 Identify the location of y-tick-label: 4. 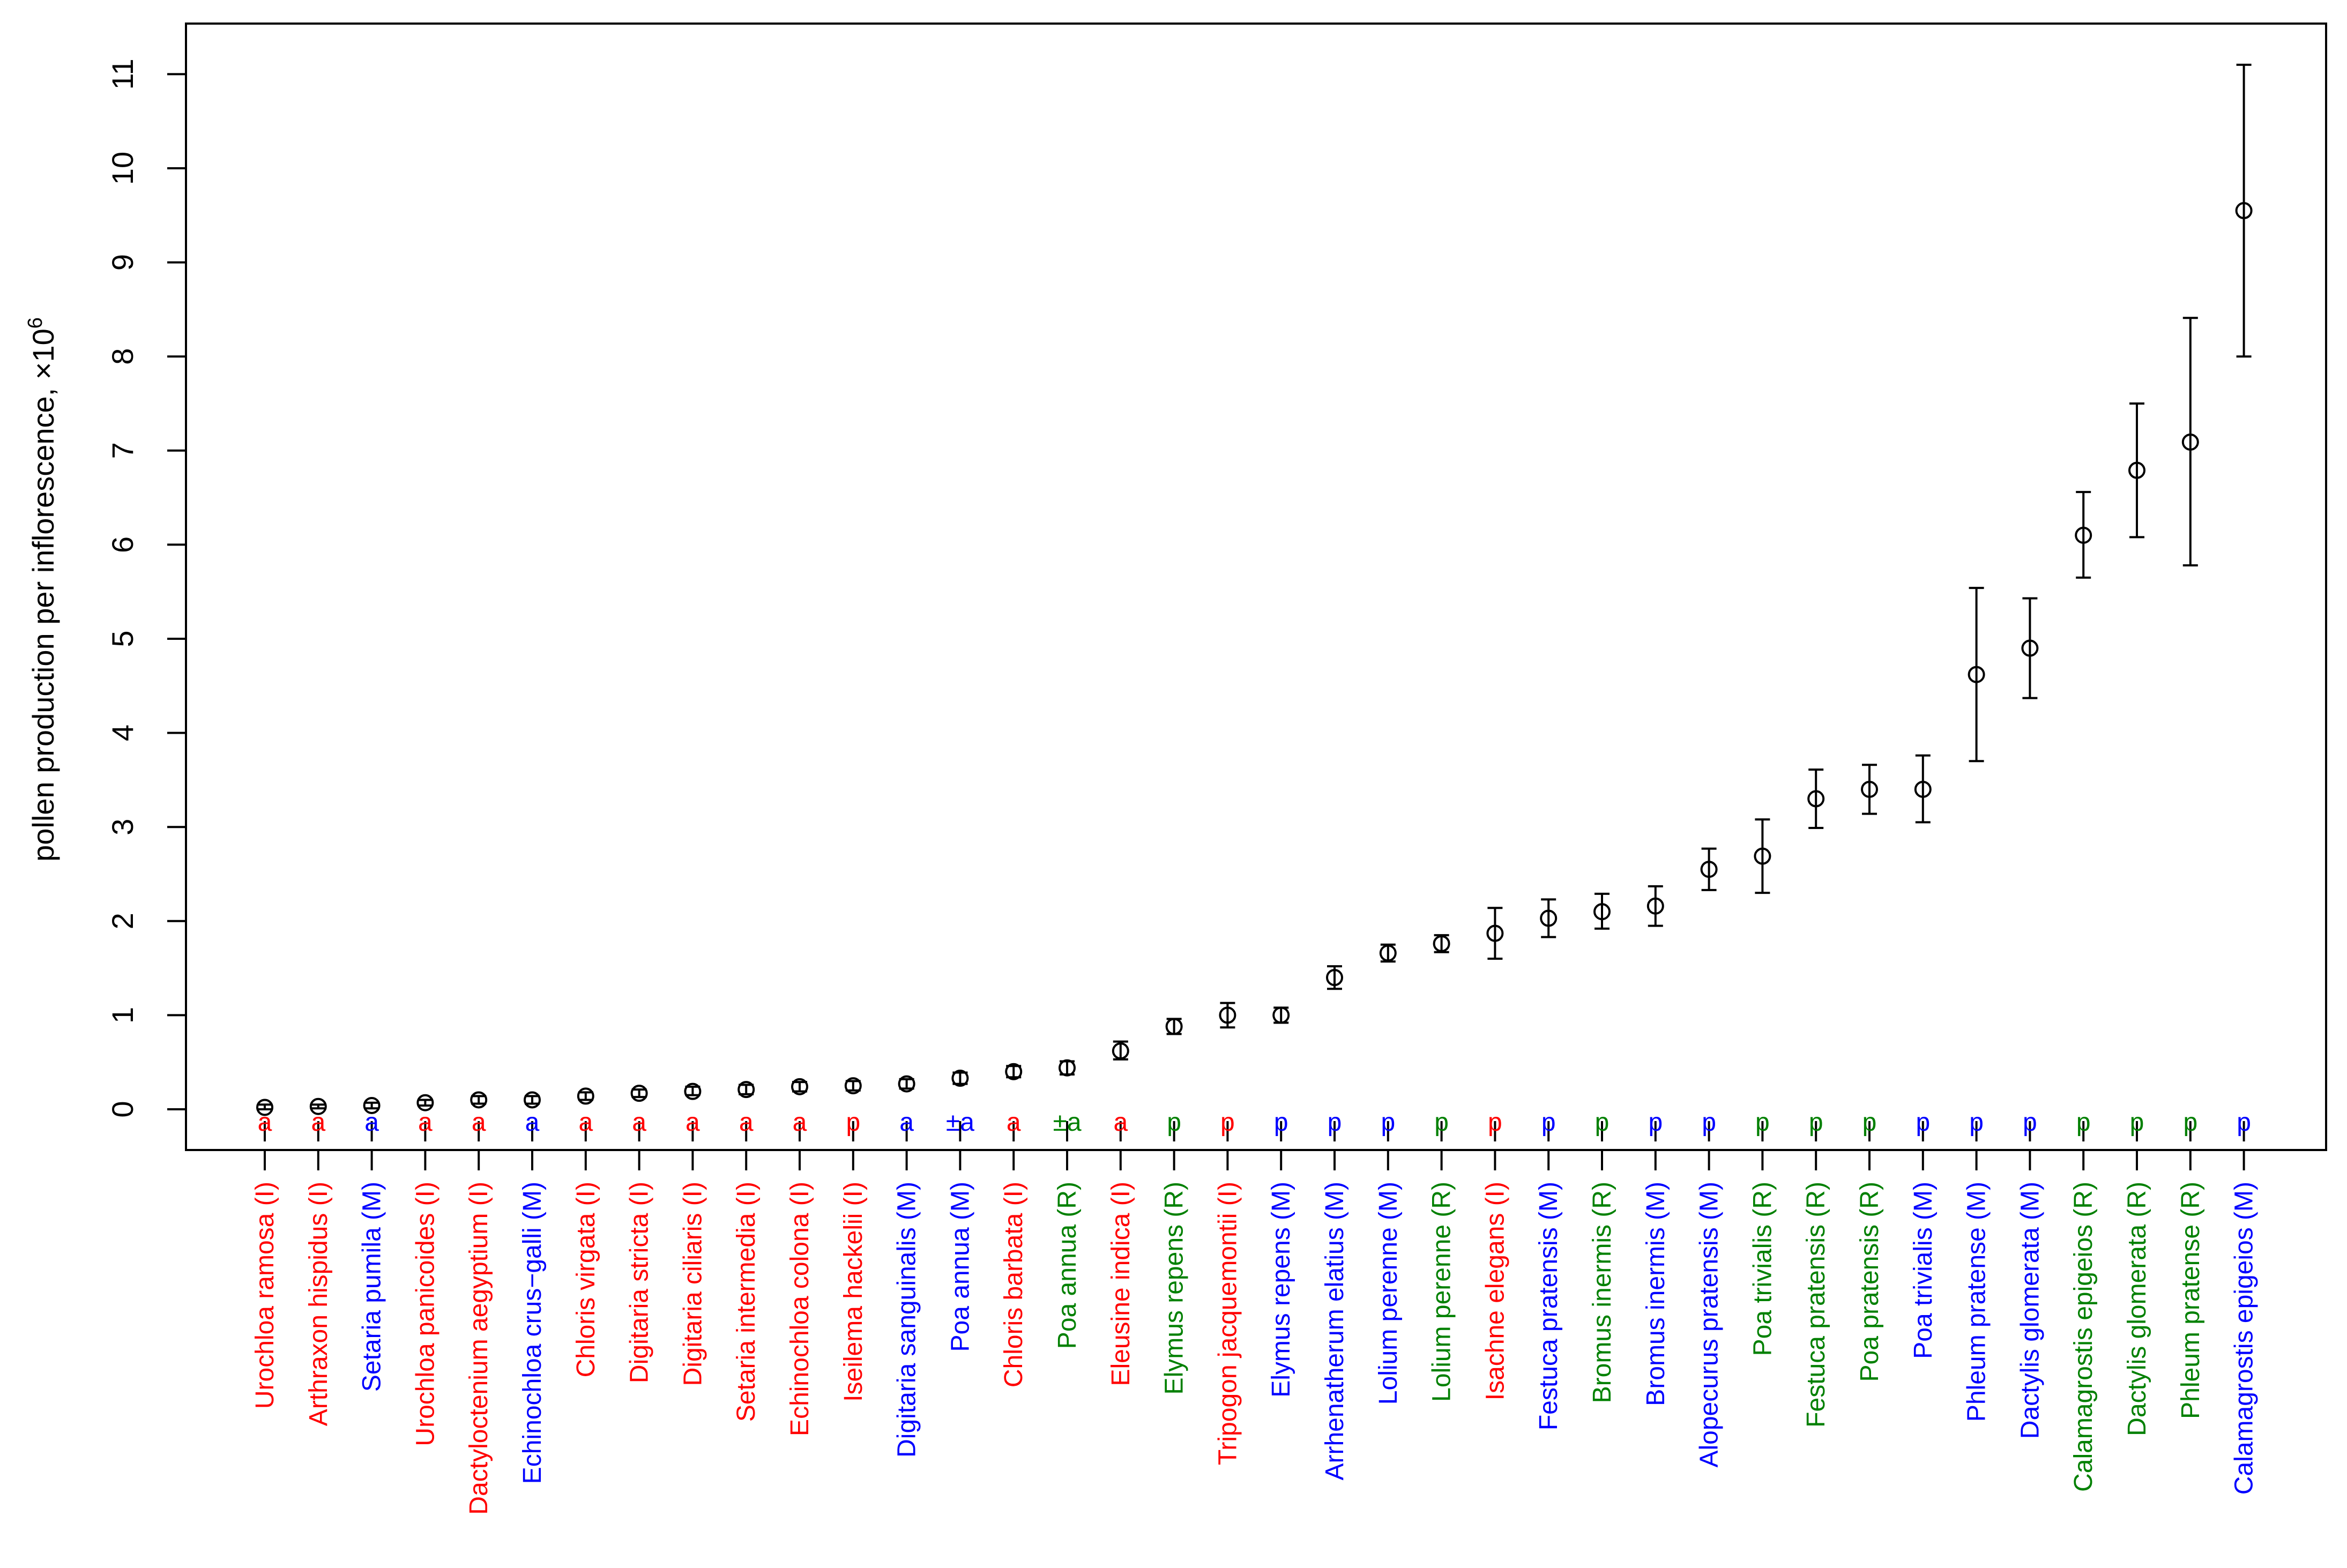
(123, 733).